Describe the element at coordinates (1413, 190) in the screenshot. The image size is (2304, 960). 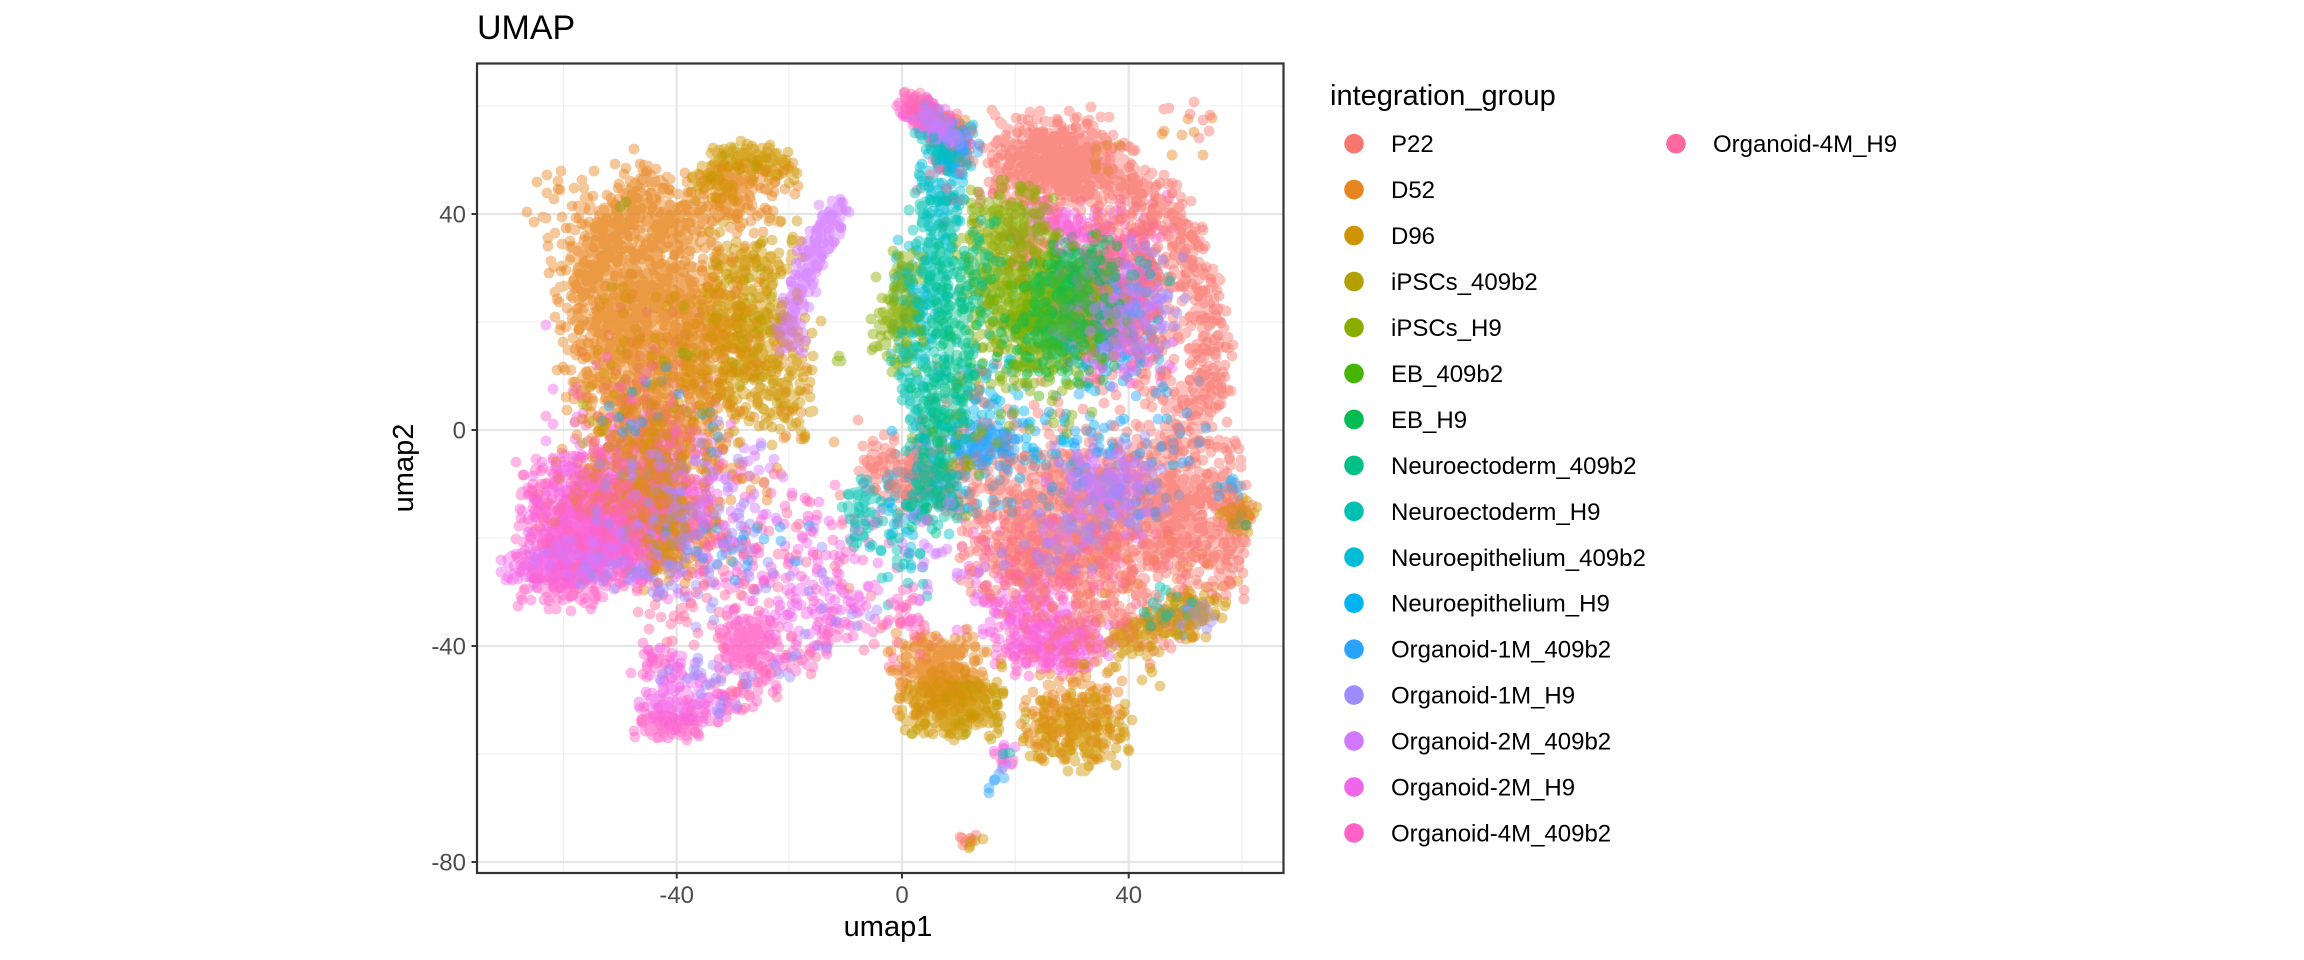
I see `svg-text: D52` at that location.